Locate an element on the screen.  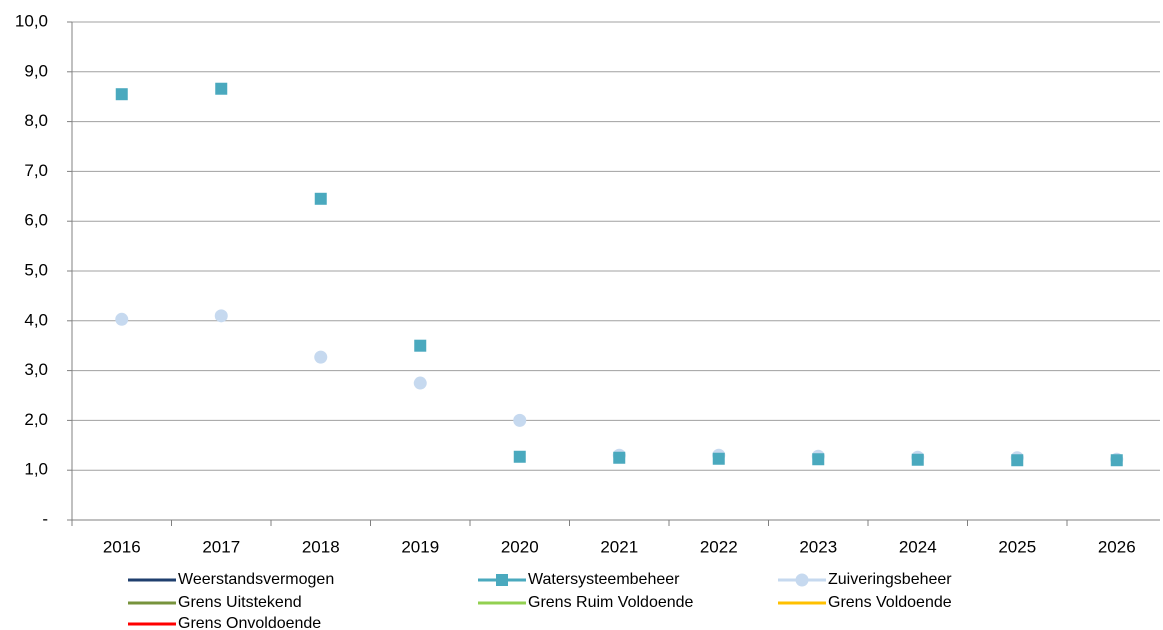
x-tick-label: 2024 is located at coordinates (918, 546).